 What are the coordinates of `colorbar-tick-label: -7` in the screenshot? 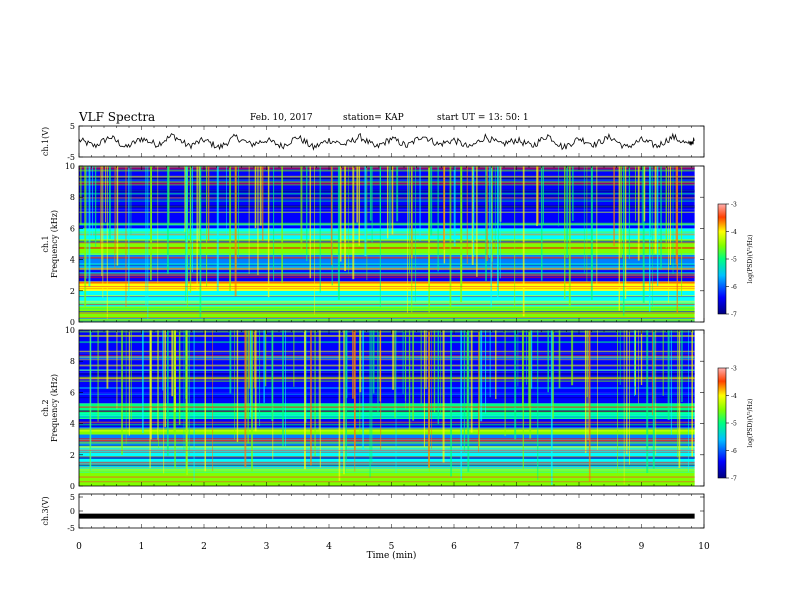 It's located at (734, 315).